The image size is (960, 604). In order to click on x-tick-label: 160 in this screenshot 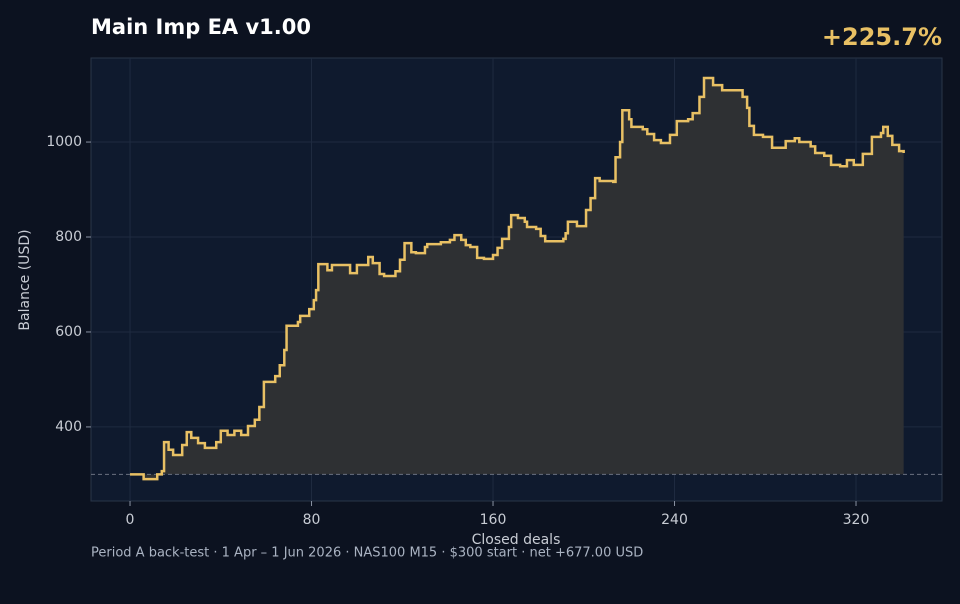, I will do `click(493, 520)`.